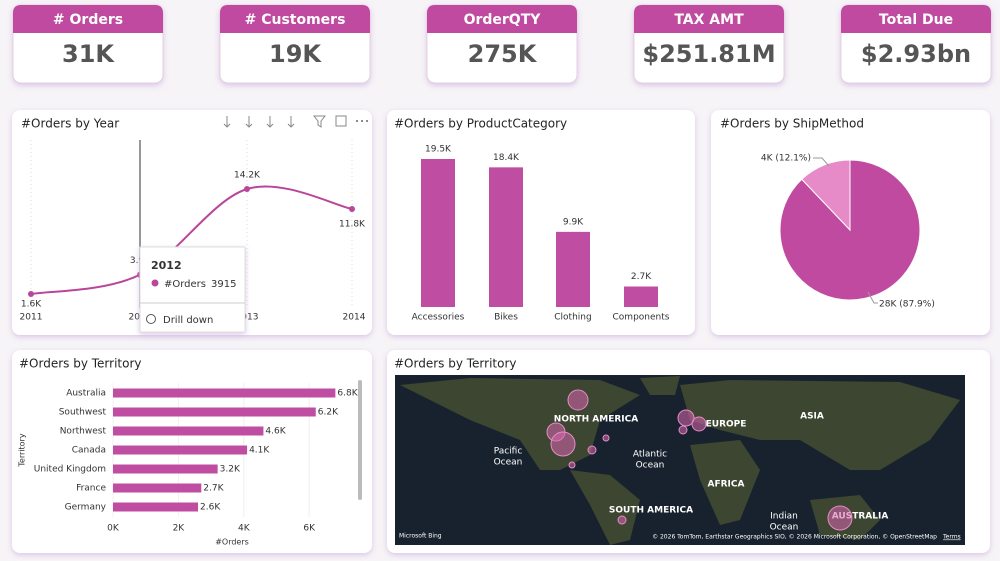 The height and width of the screenshot is (561, 1000). What do you see at coordinates (223, 284) in the screenshot?
I see `tooltip-value: 3915` at bounding box center [223, 284].